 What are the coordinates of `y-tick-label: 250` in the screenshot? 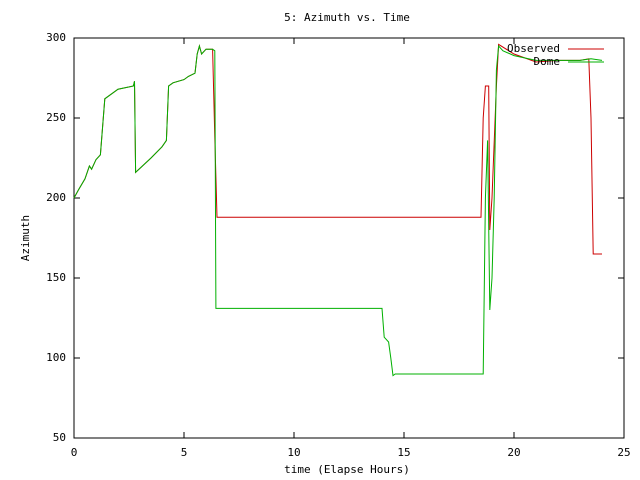 It's located at (56, 117).